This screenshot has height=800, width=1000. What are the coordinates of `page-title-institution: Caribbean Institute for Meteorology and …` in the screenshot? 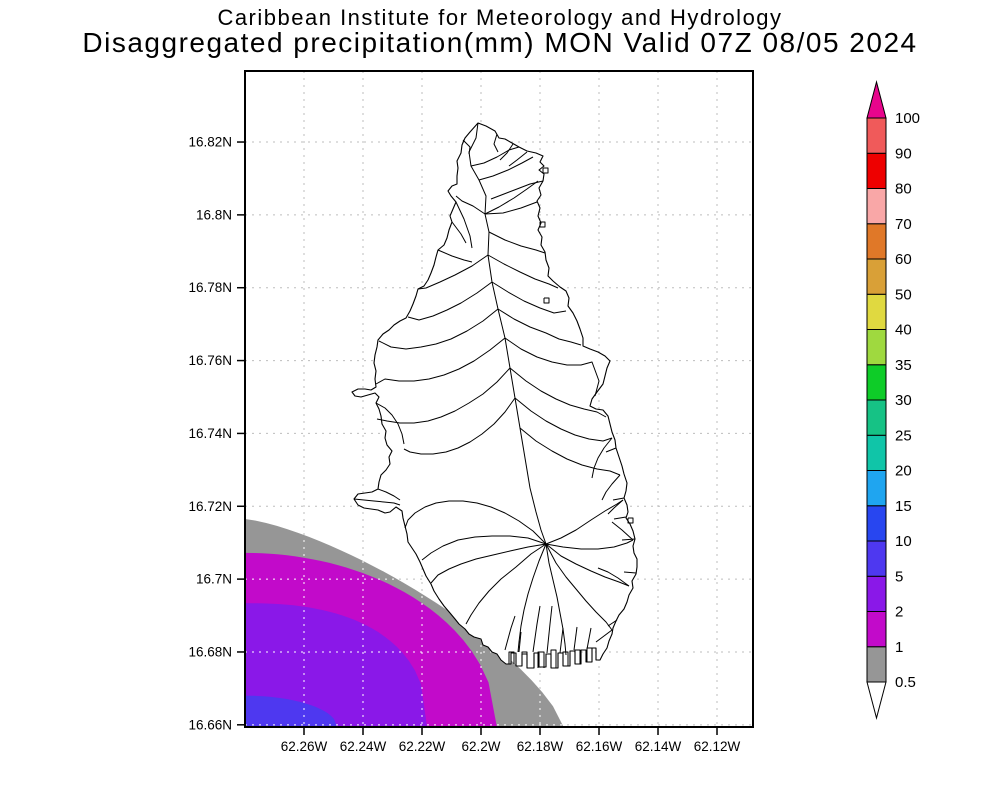 It's located at (500, 17).